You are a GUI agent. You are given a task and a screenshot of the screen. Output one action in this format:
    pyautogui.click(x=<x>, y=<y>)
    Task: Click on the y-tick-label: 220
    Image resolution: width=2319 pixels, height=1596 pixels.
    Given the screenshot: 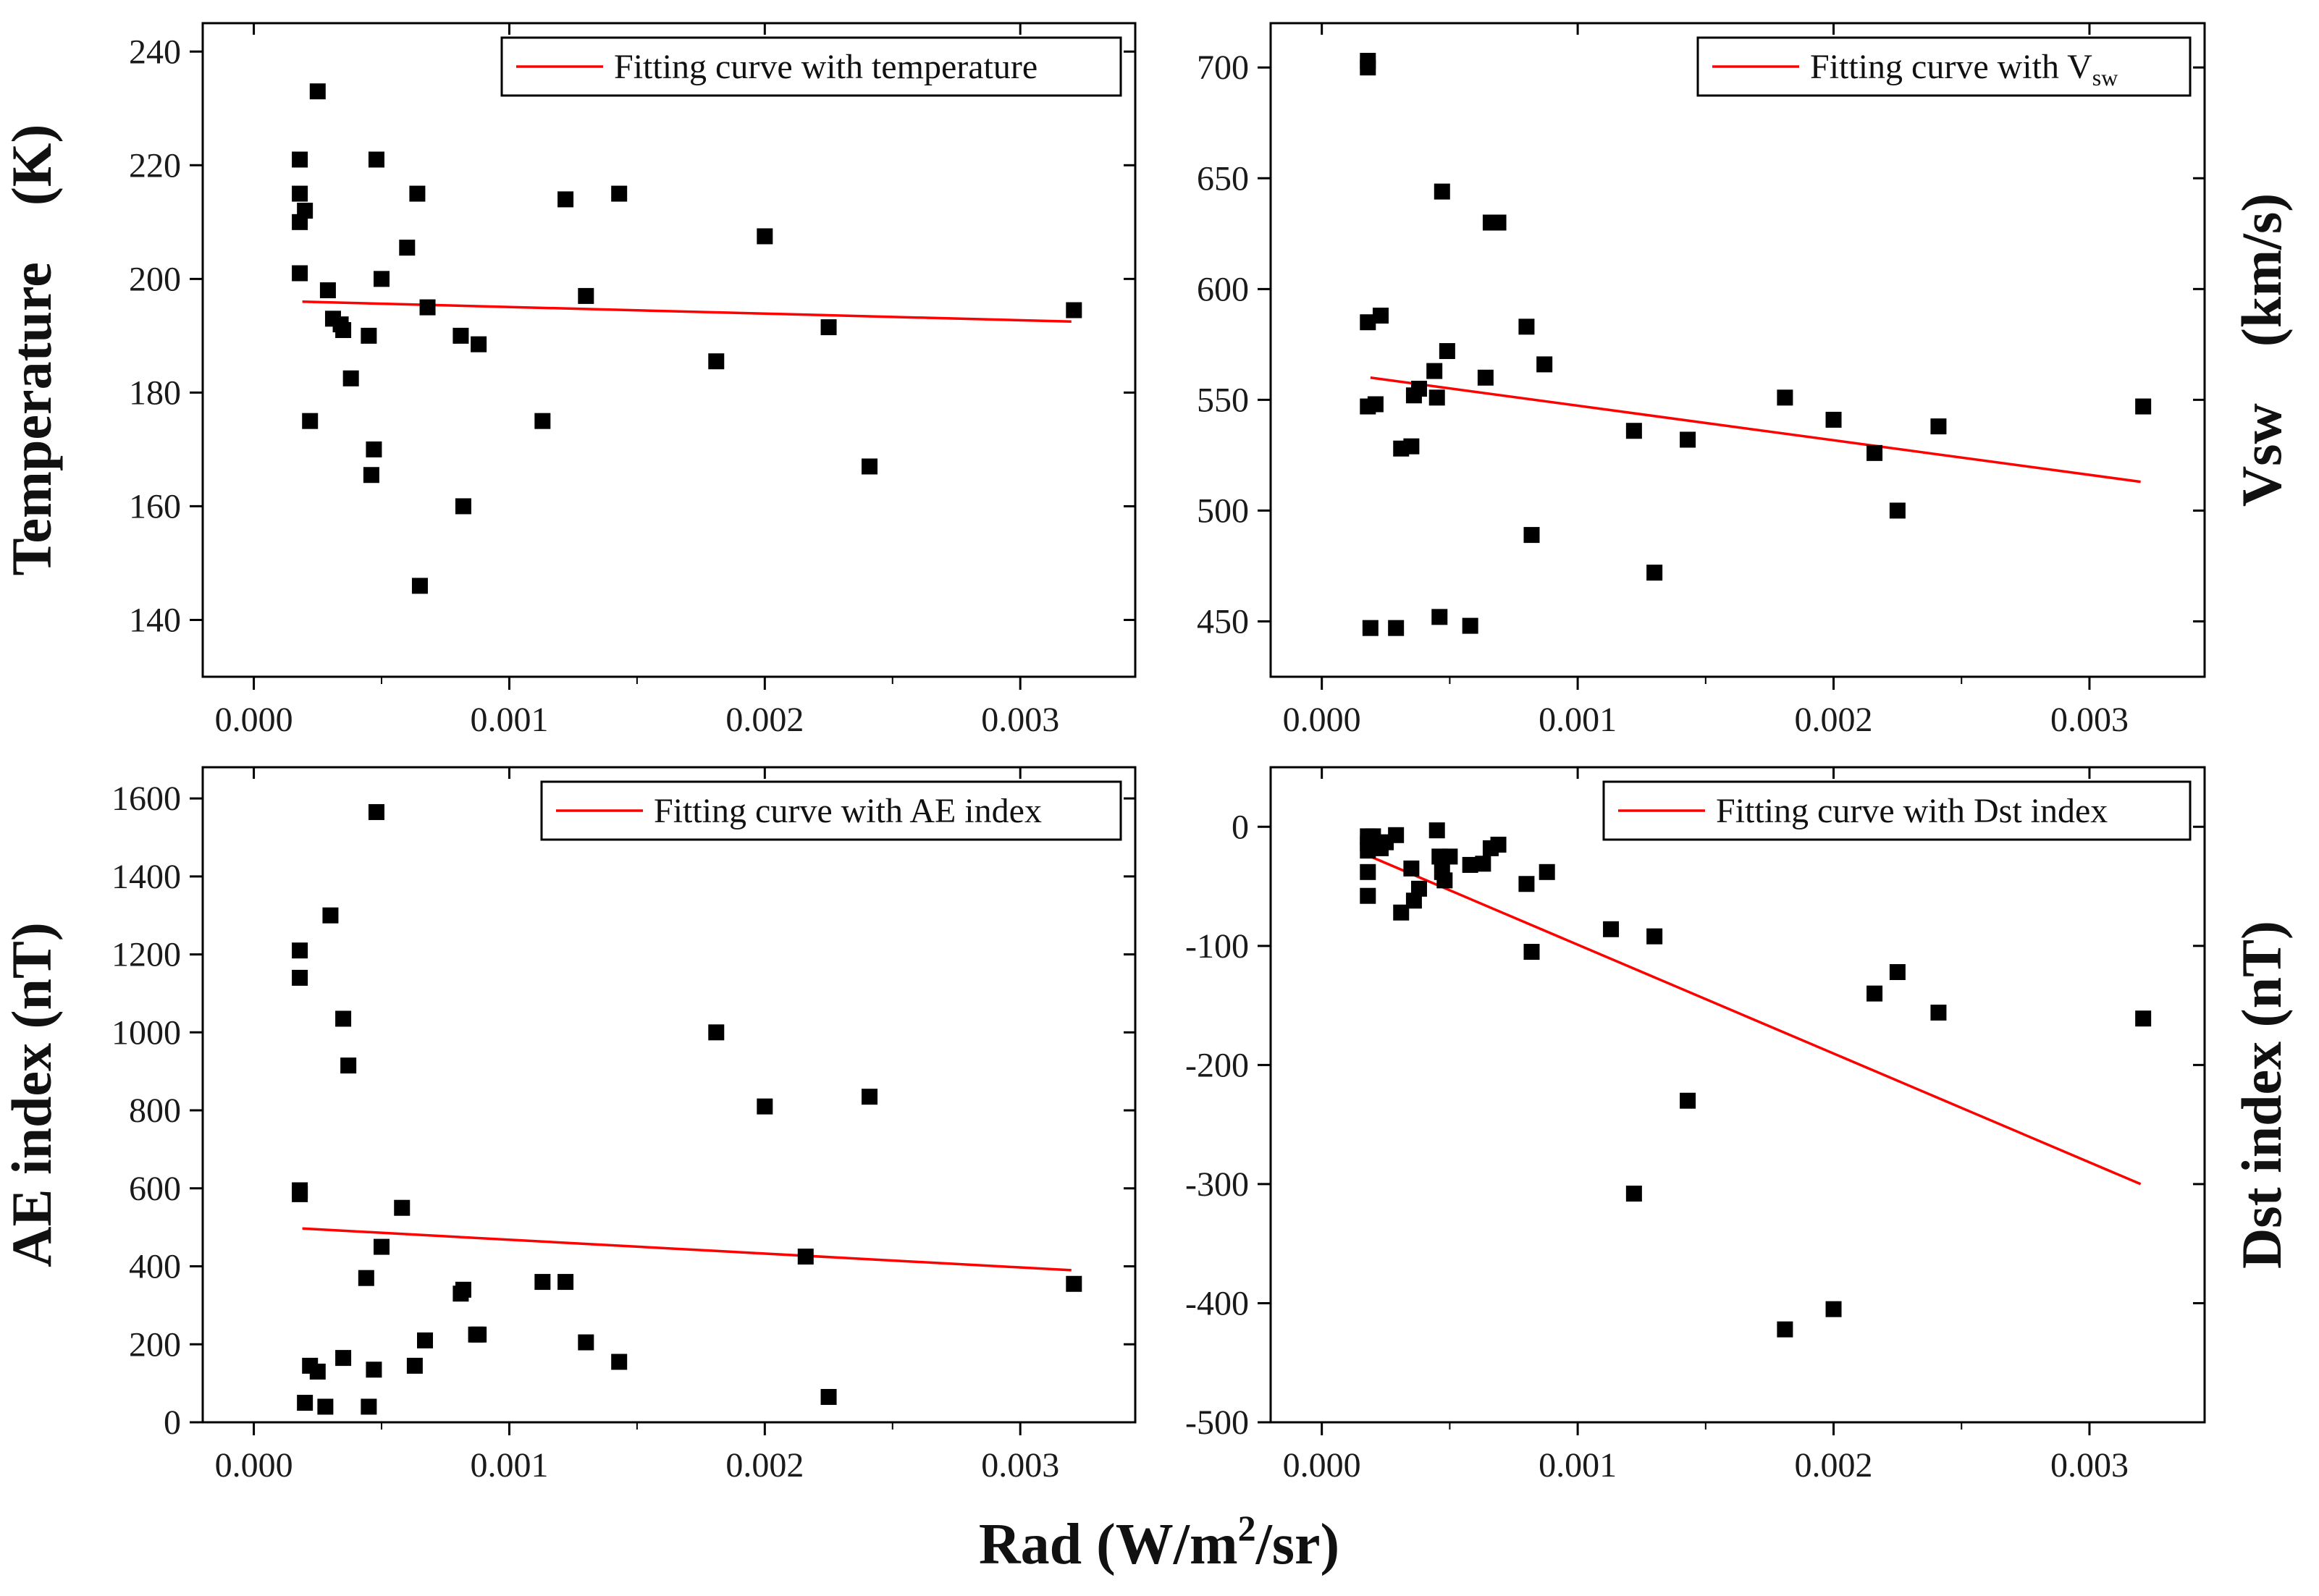 What is the action you would take?
    pyautogui.click(x=155, y=165)
    